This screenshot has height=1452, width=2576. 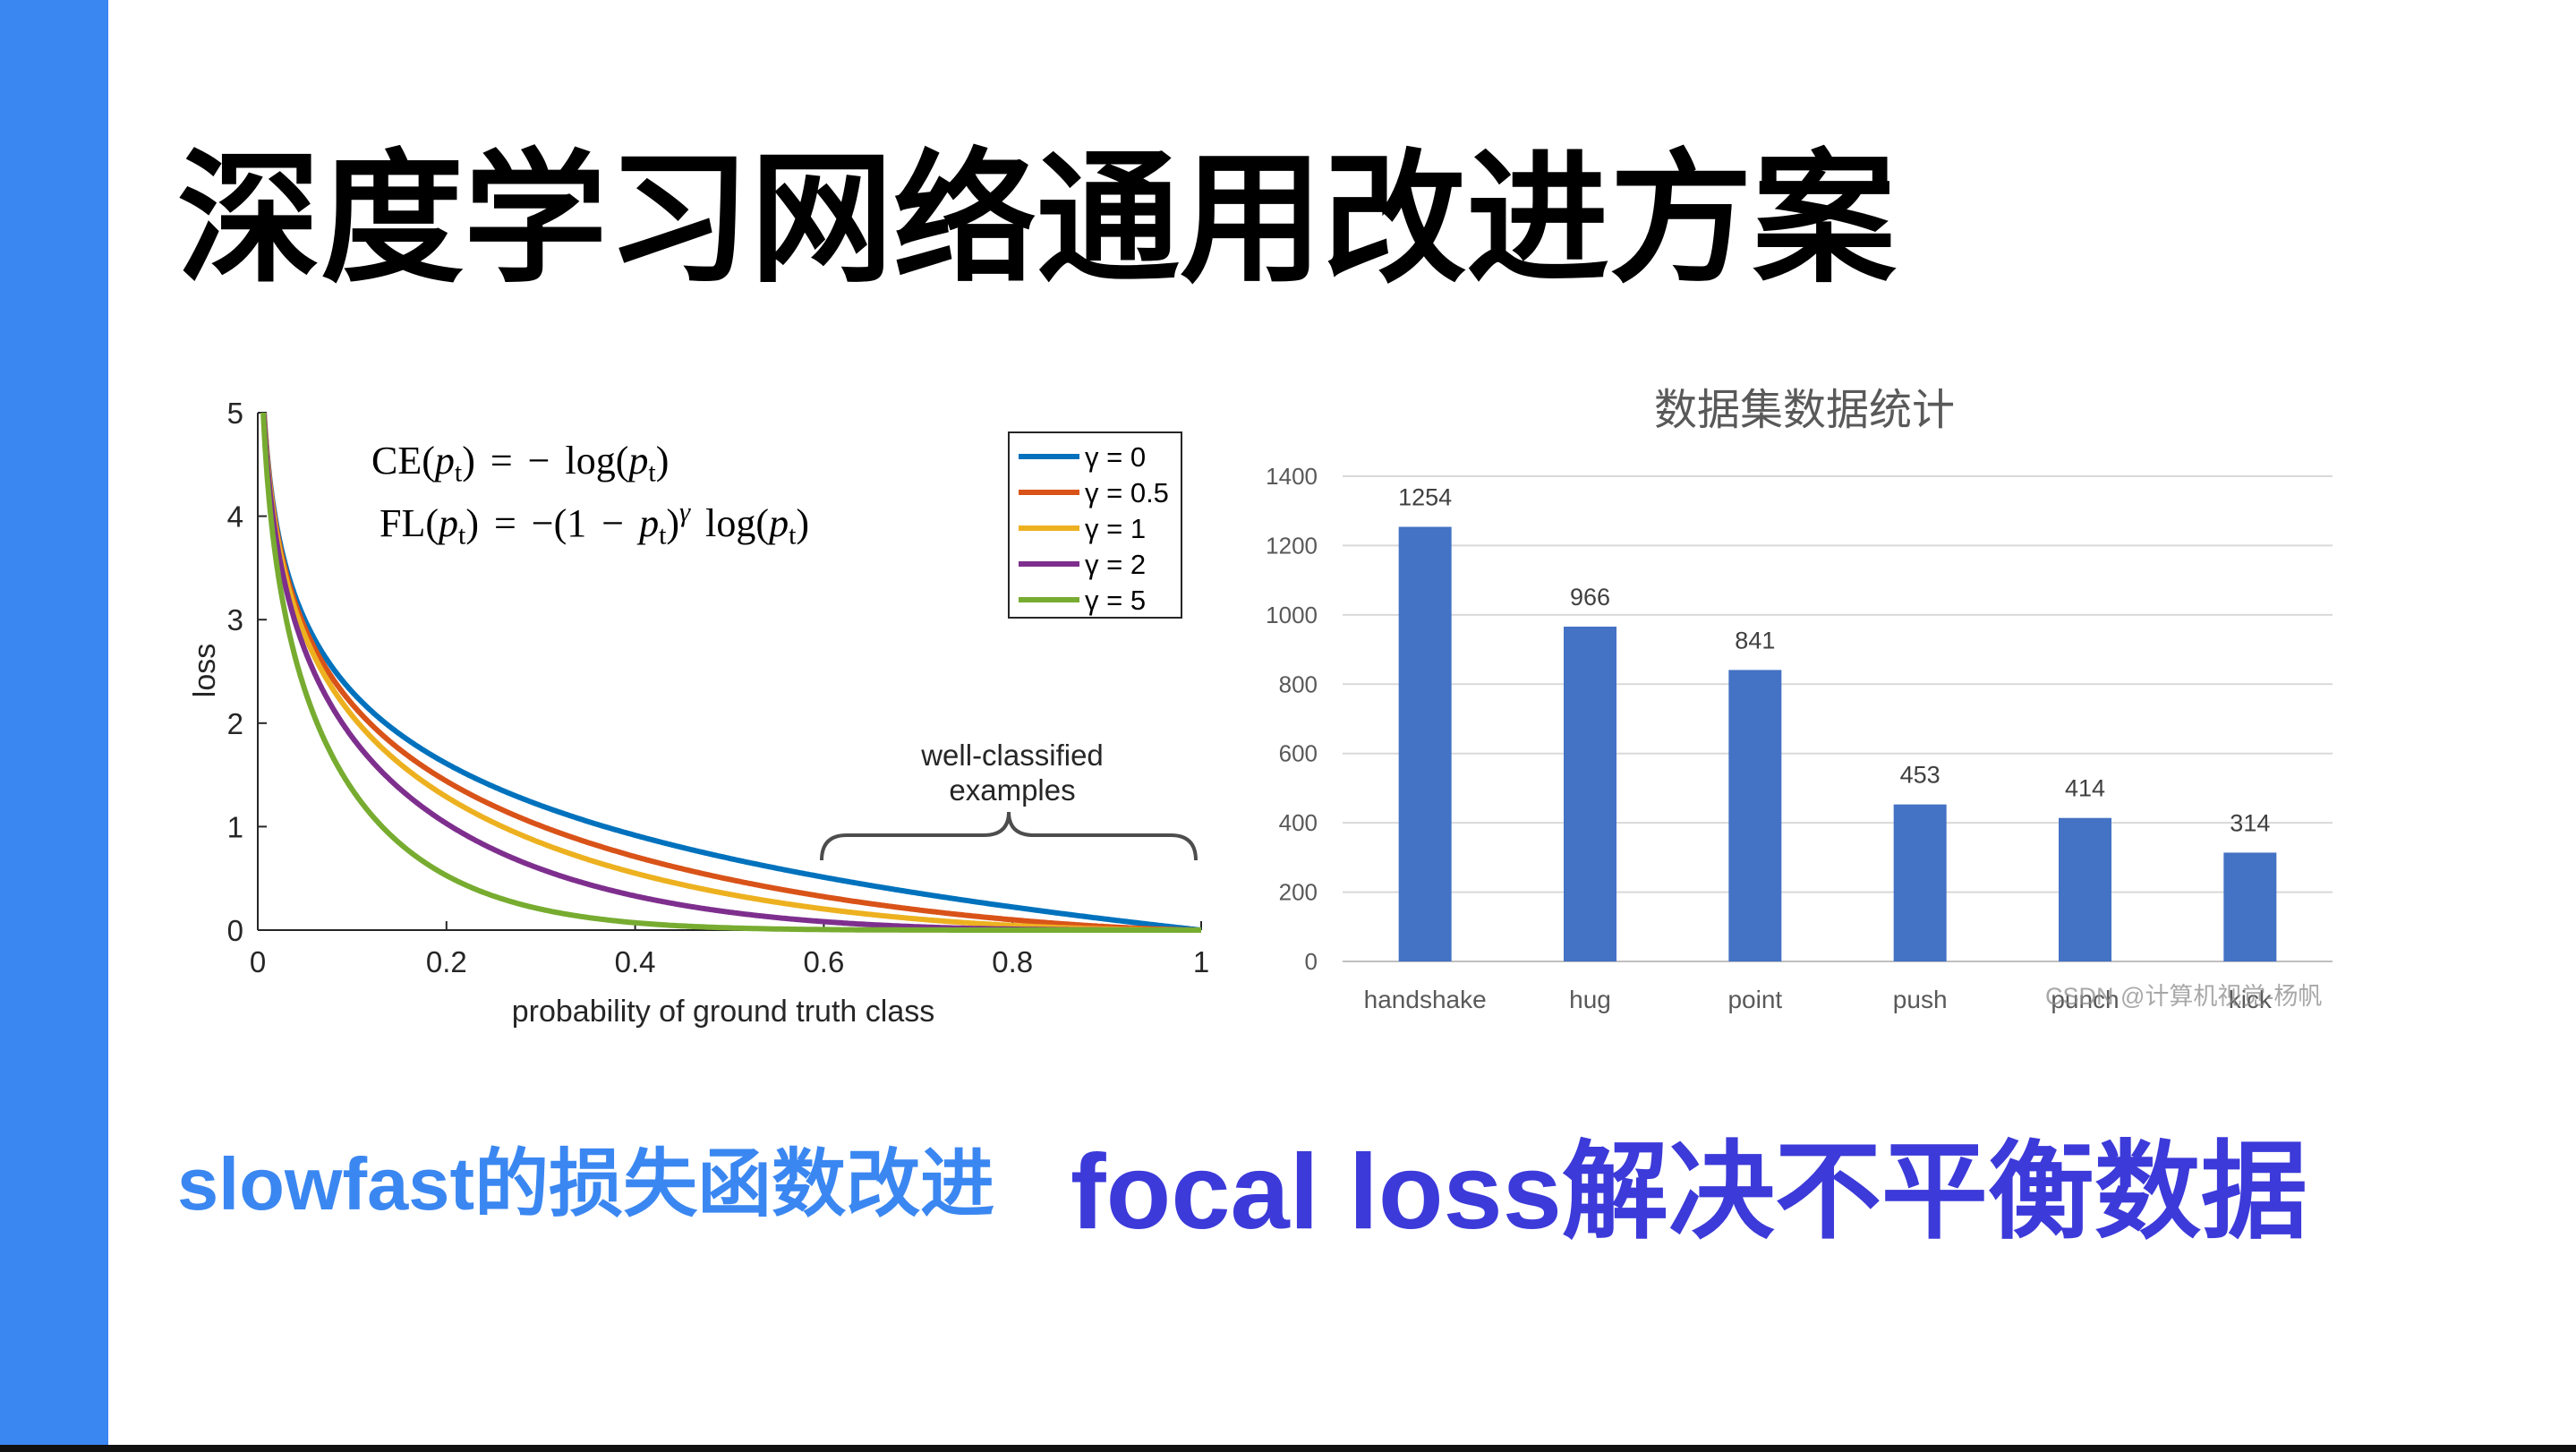 I want to click on x-axis-label: probability of ground truth class, so click(x=723, y=1012).